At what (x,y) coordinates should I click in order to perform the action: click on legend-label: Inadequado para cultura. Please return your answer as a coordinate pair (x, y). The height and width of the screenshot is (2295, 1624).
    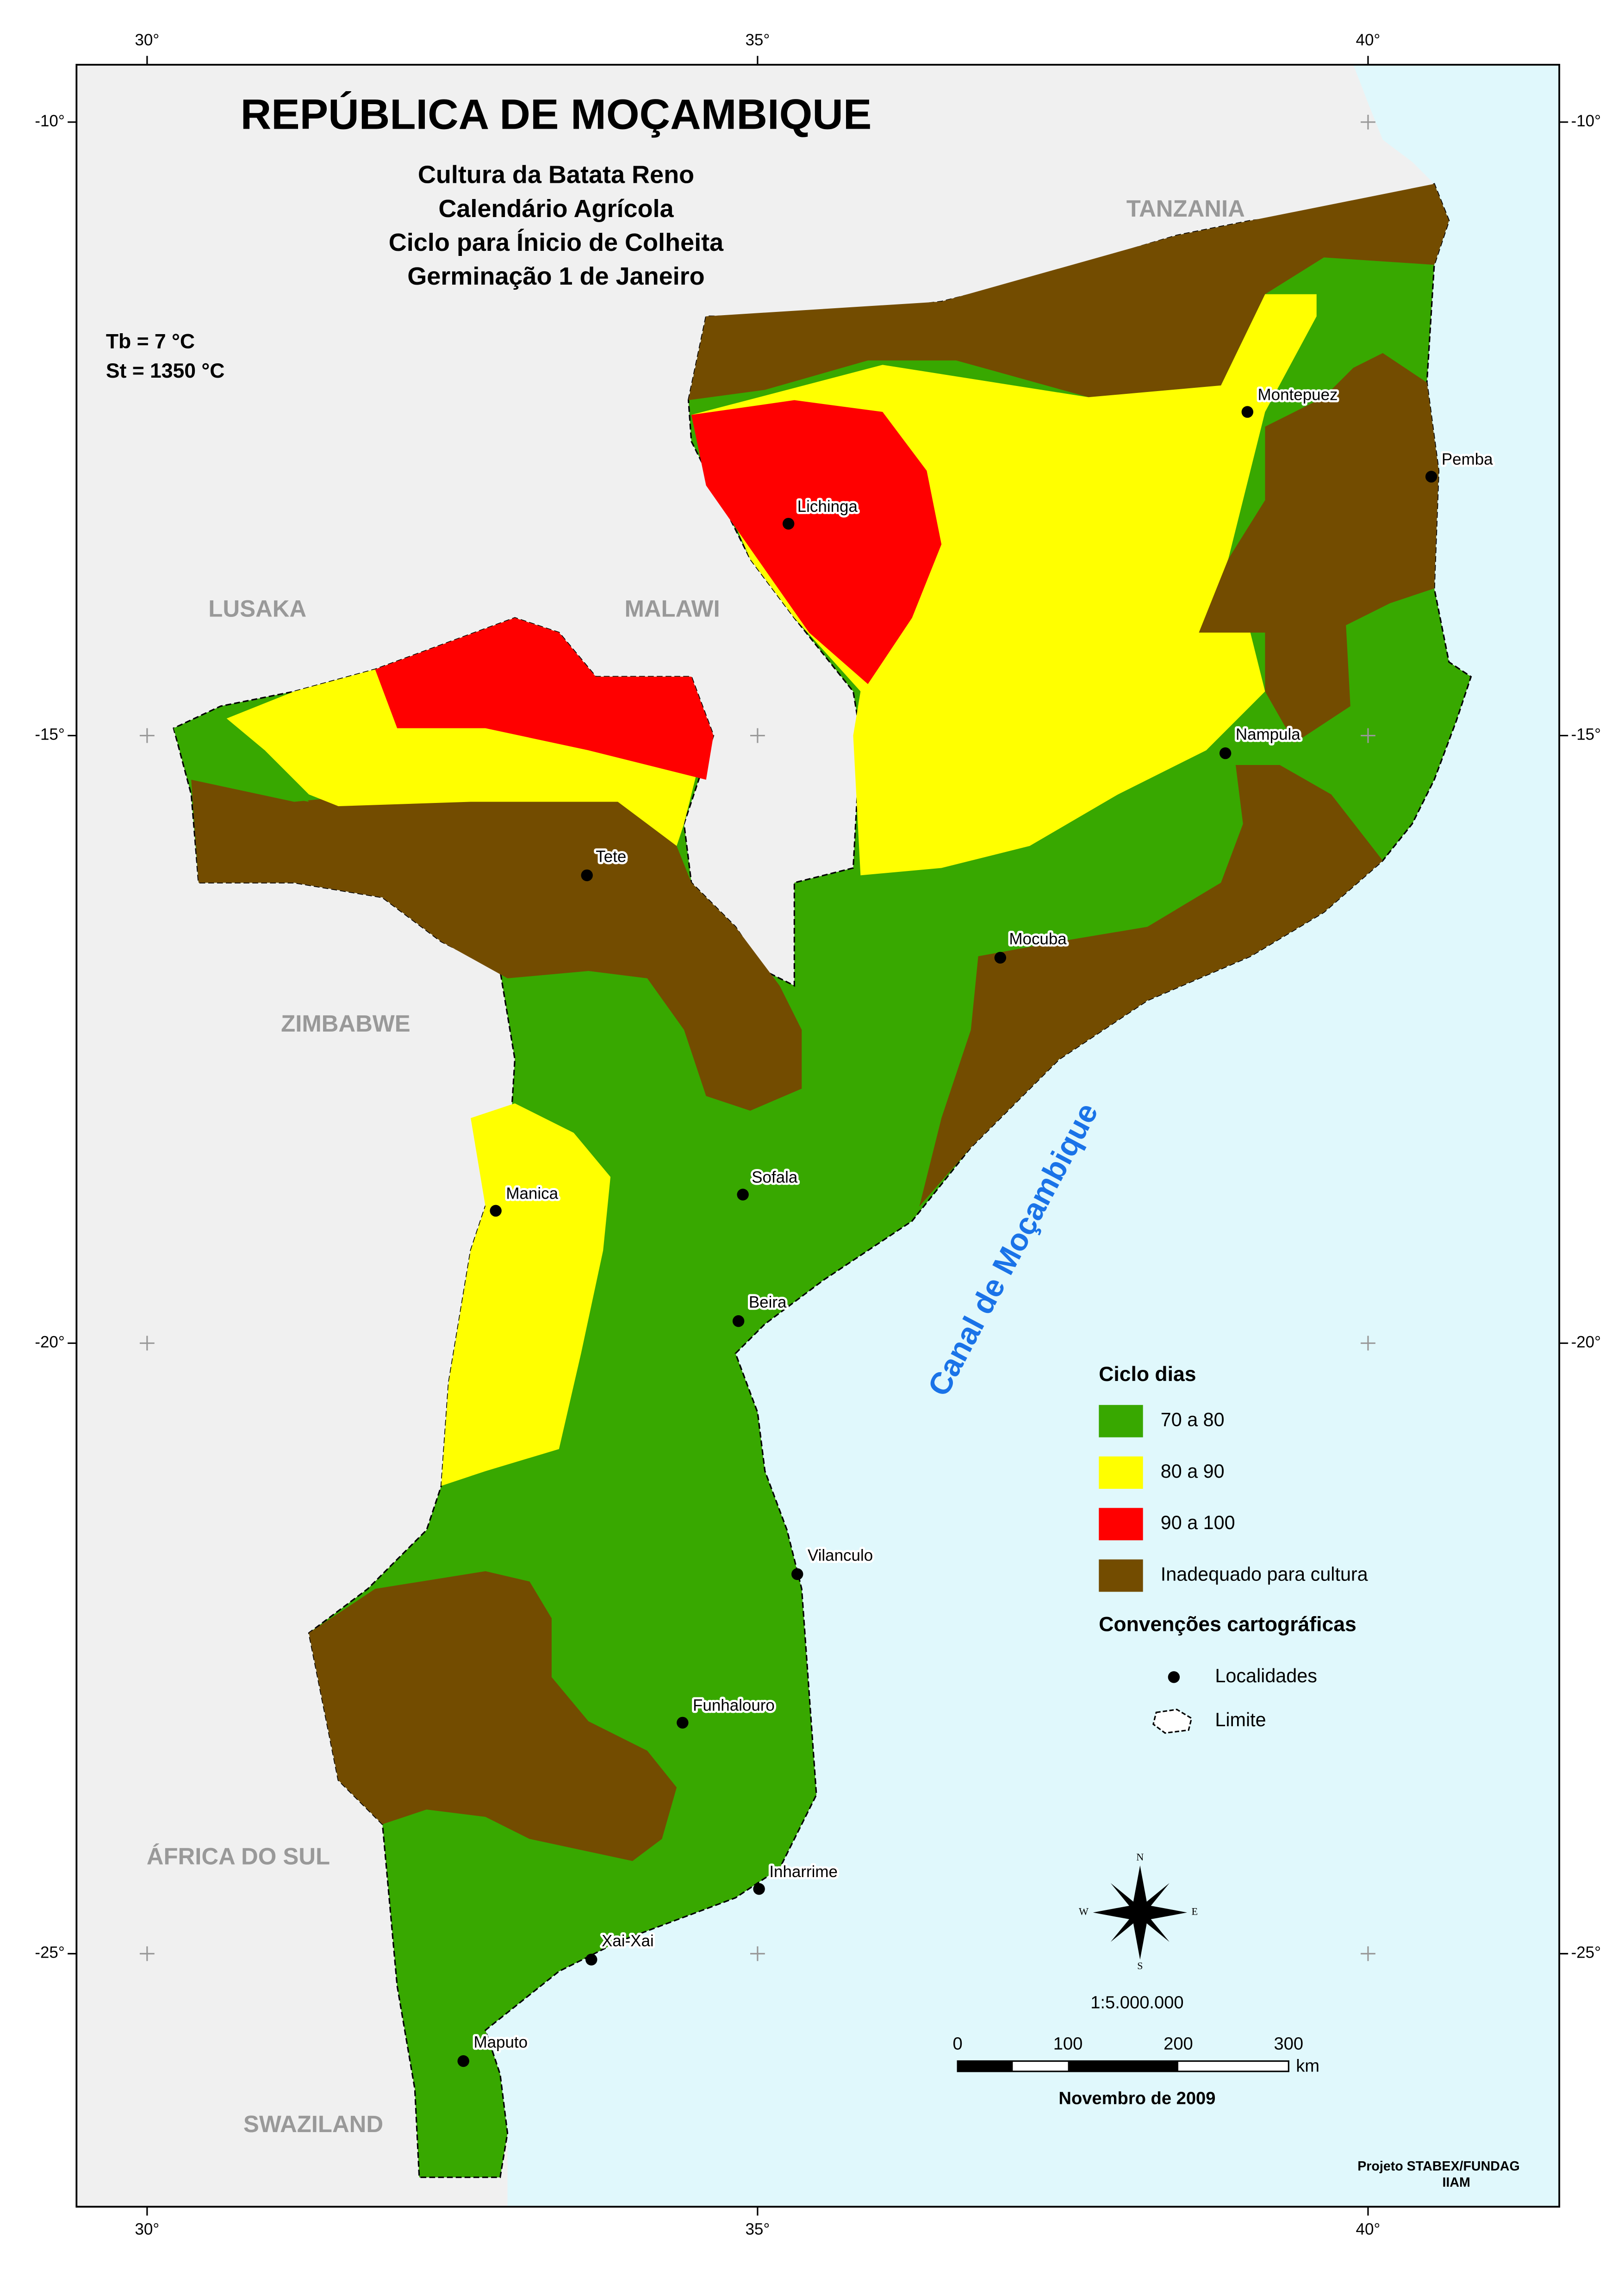
    Looking at the image, I should click on (1264, 1574).